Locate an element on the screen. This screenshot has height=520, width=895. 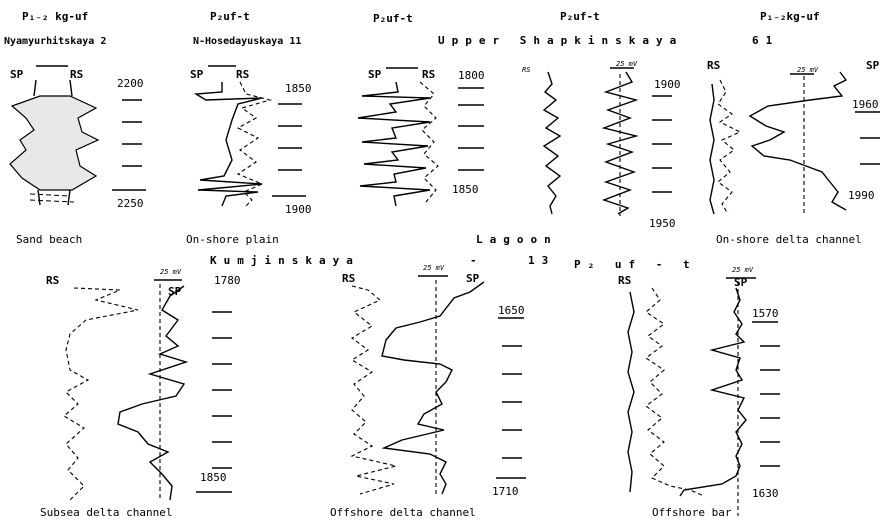
well-group-number: 61 is located at coordinates (765, 40).